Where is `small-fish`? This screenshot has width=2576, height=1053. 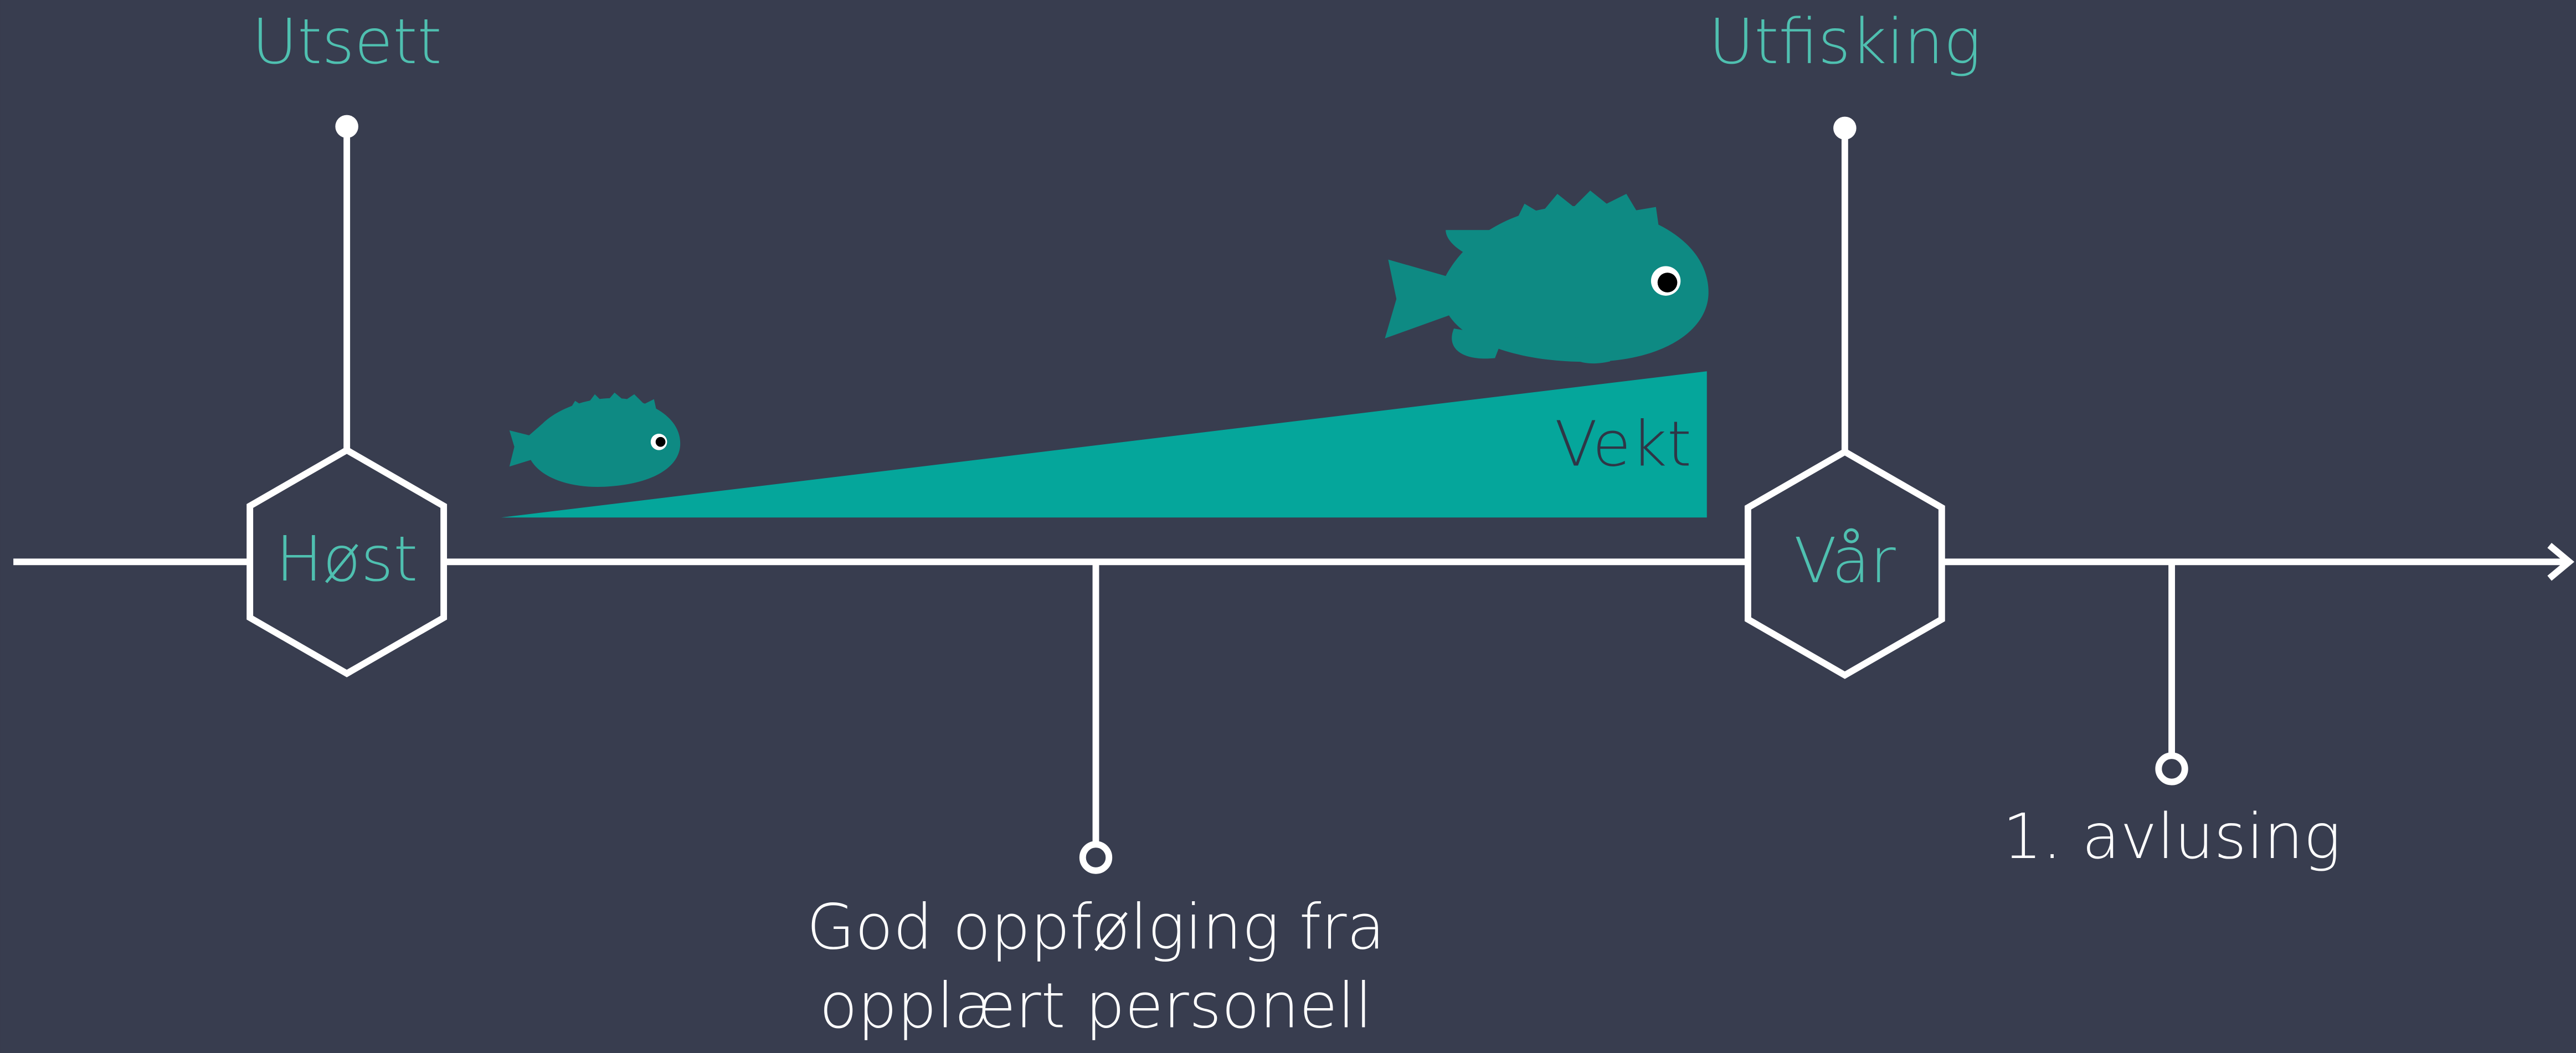
small-fish is located at coordinates (595, 439).